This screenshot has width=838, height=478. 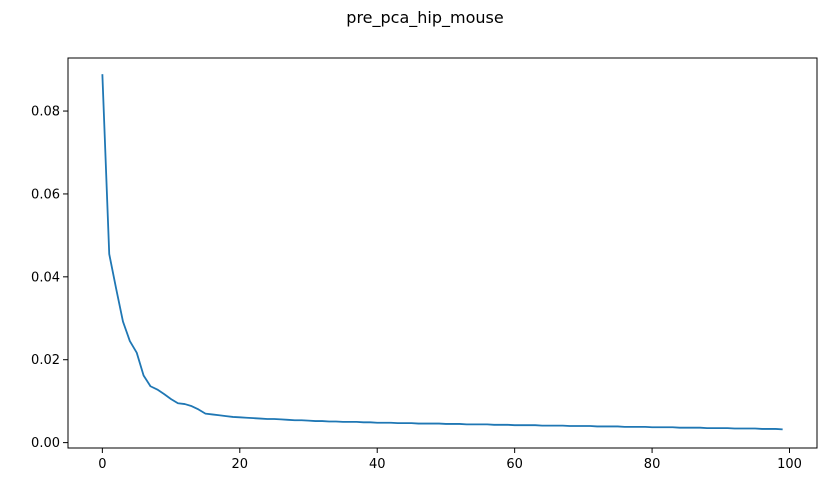 What do you see at coordinates (45, 443) in the screenshot?
I see `y-tick-label: 0.00` at bounding box center [45, 443].